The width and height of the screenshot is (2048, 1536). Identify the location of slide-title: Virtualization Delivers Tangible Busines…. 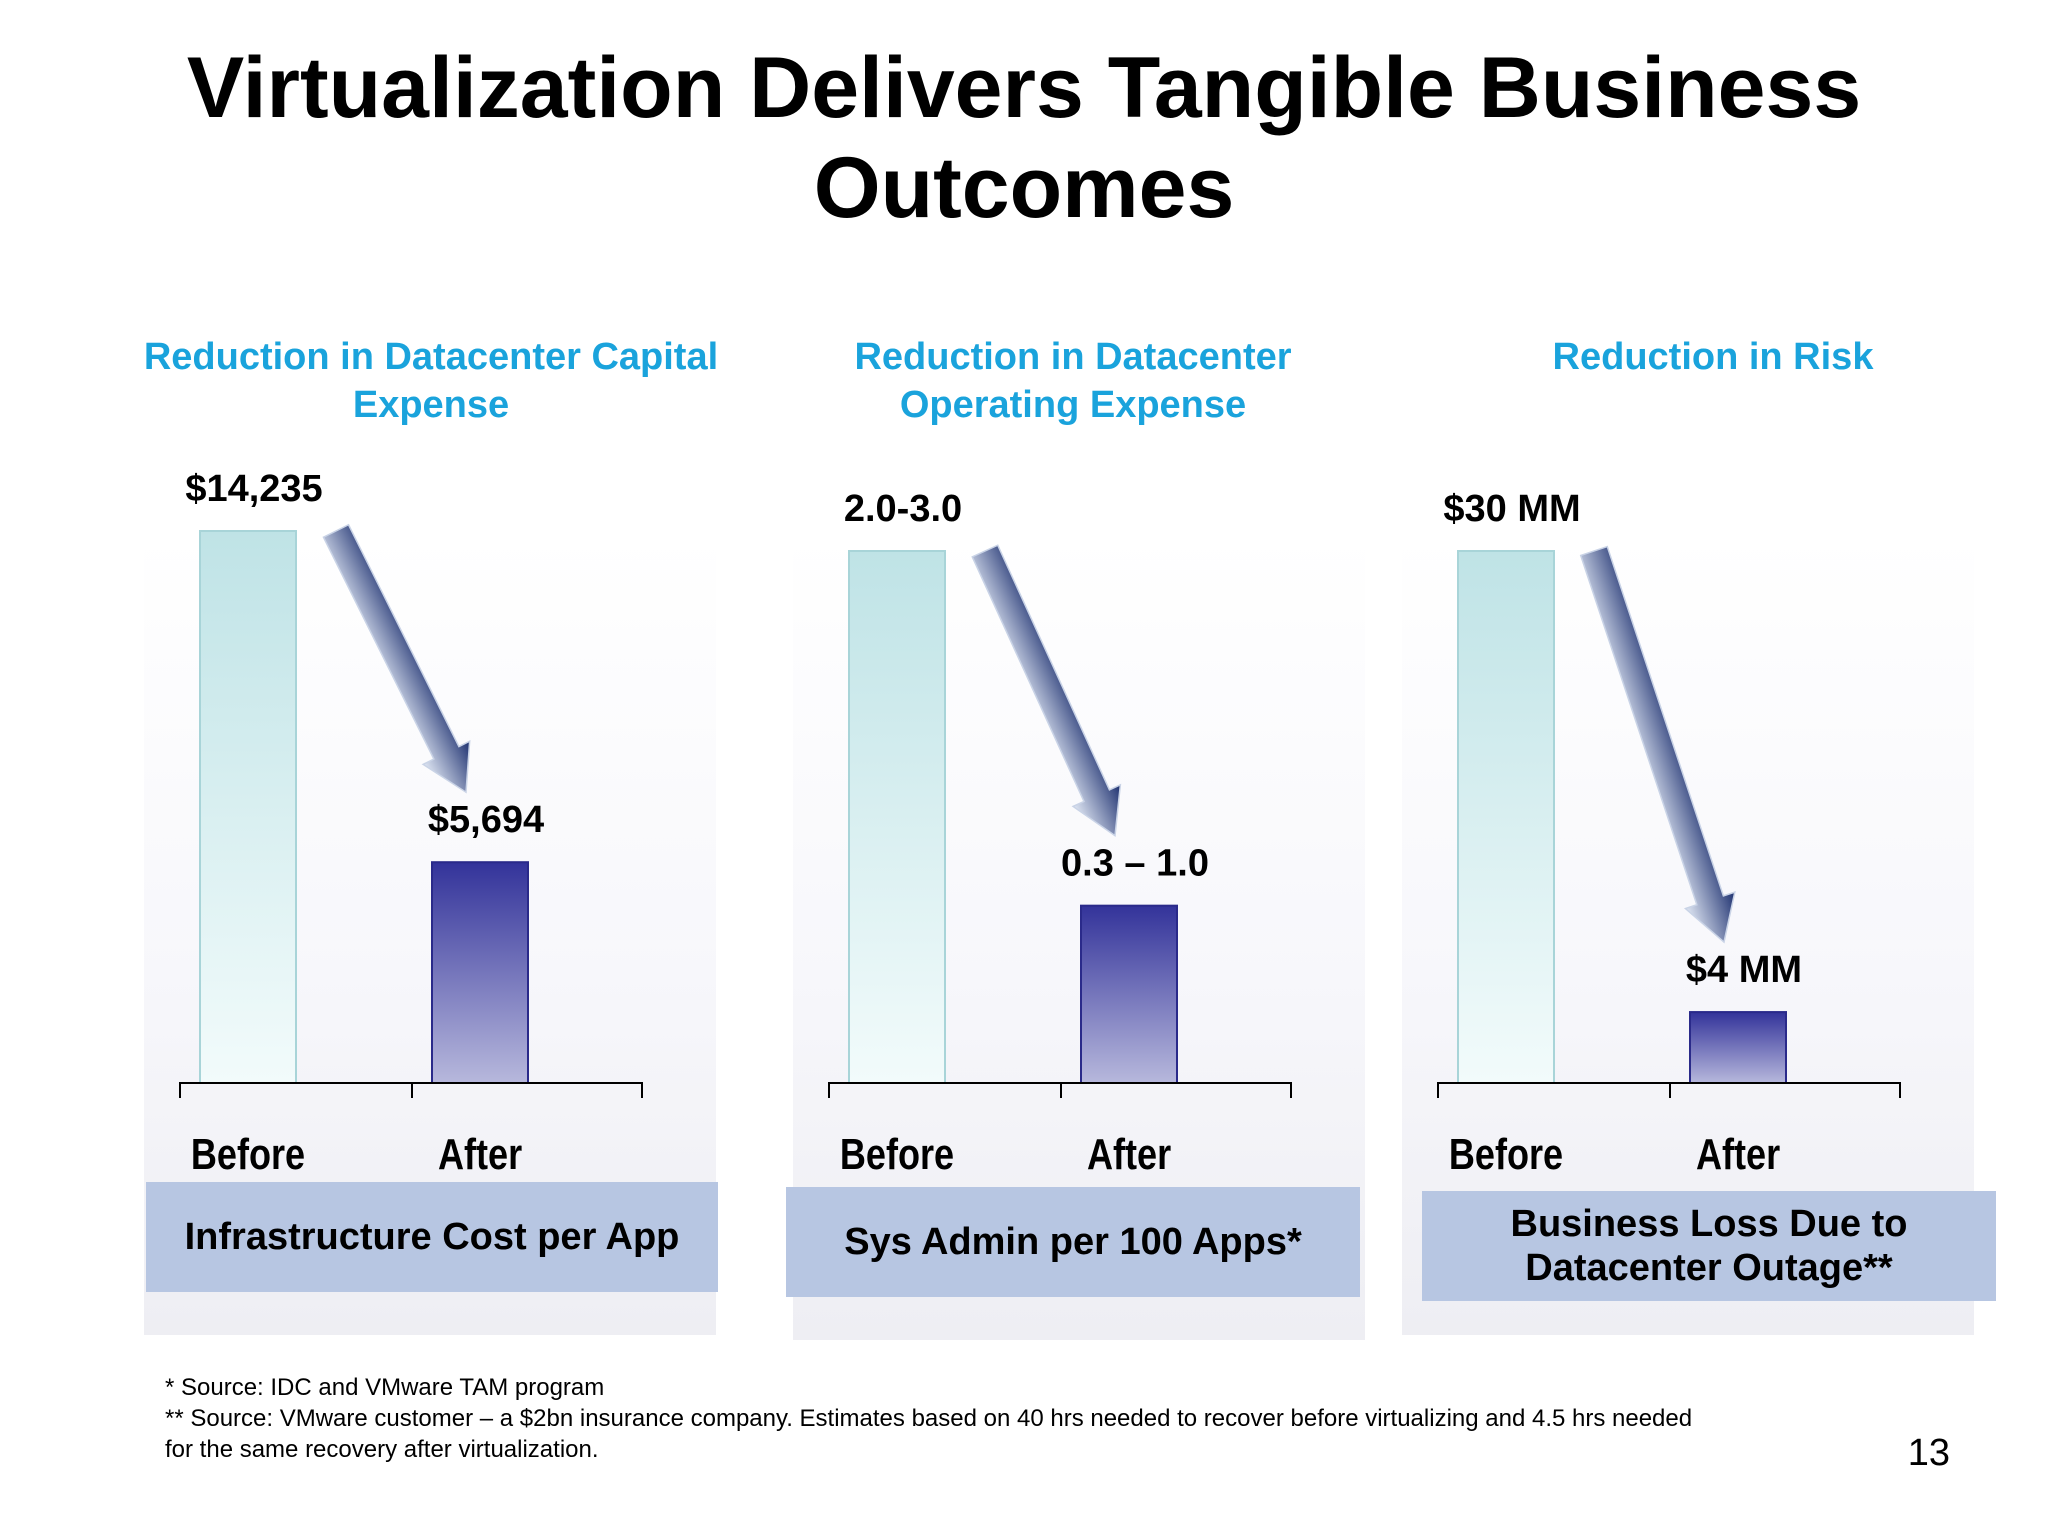
(1024, 138).